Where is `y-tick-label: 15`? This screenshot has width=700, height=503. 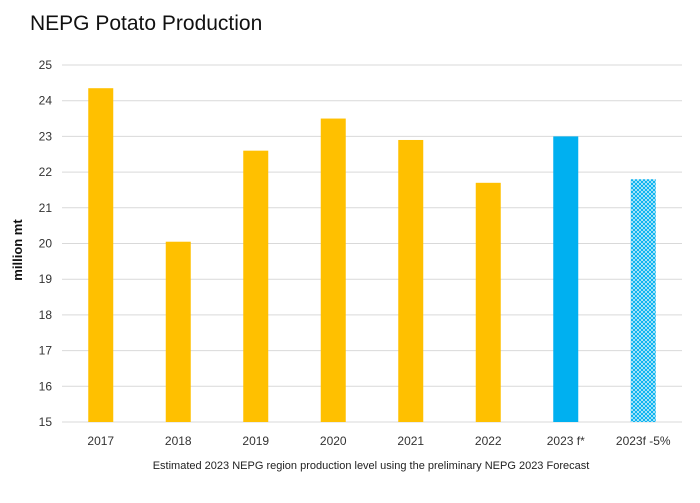
y-tick-label: 15 is located at coordinates (46, 422).